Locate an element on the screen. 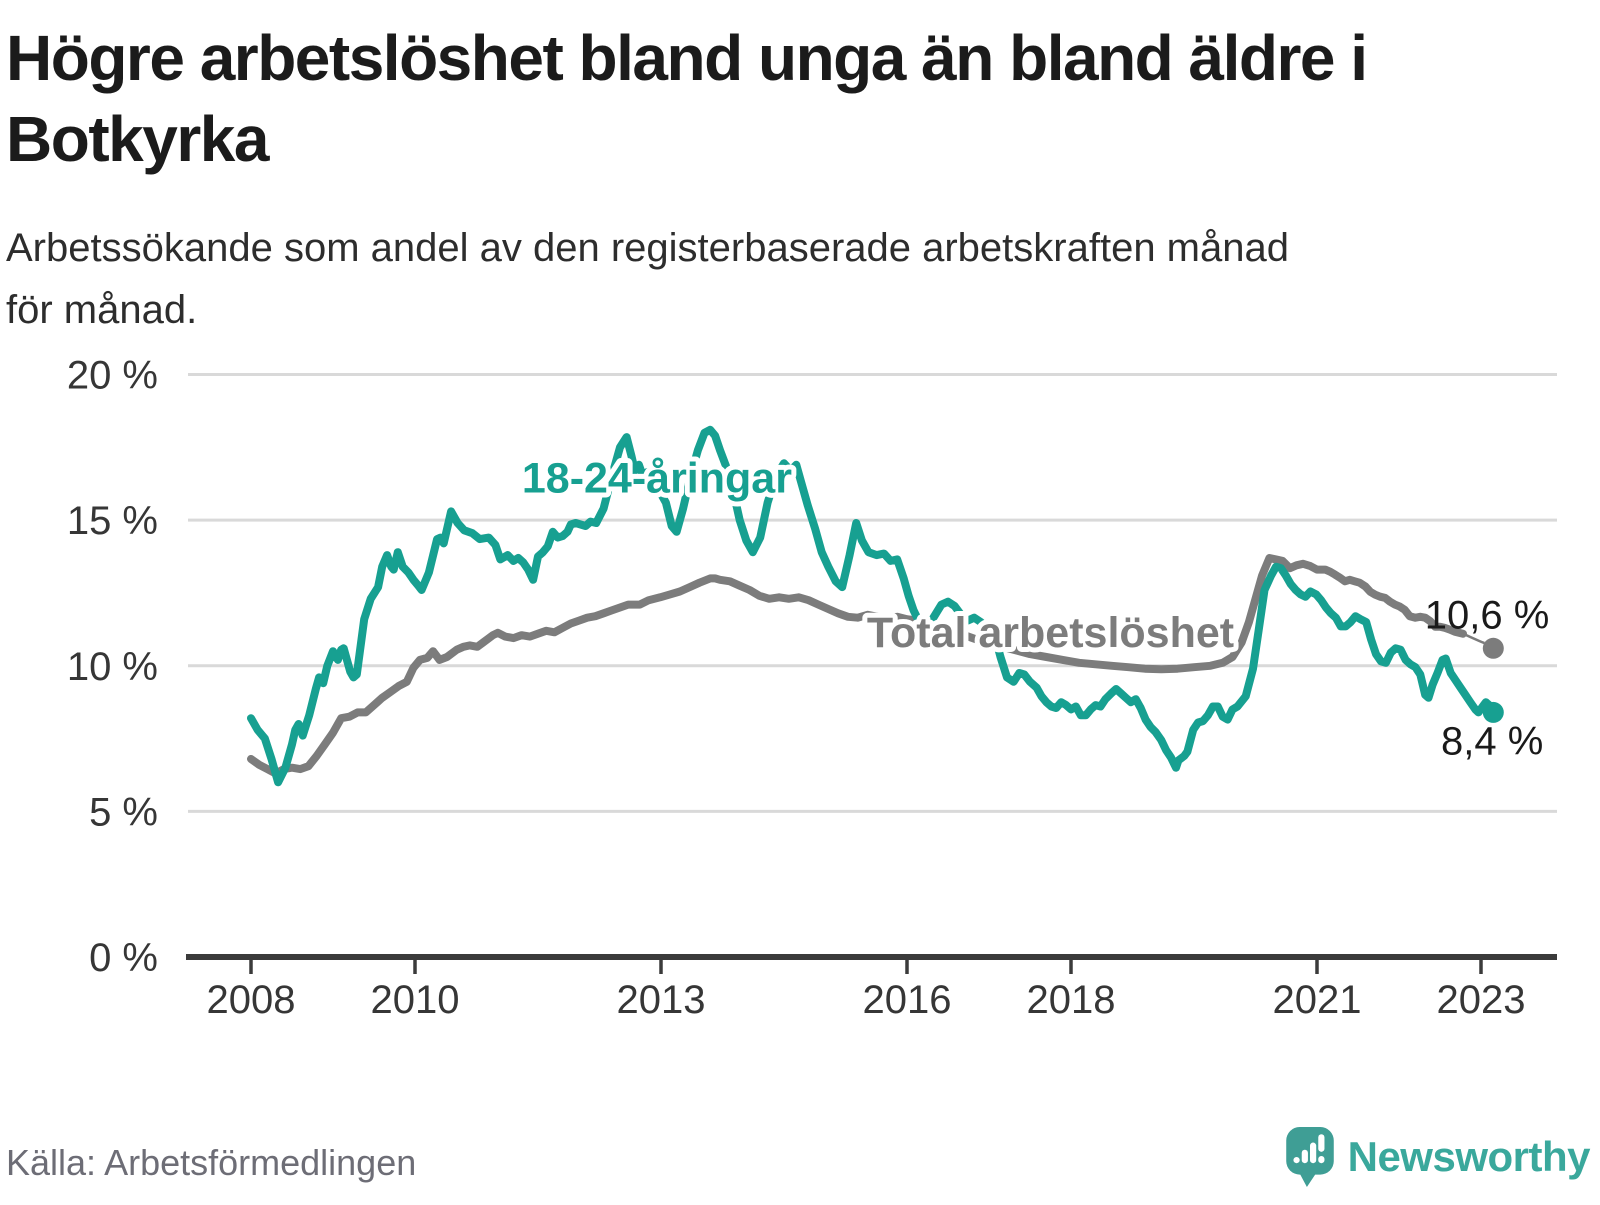 Image resolution: width=1600 pixels, height=1205 pixels. y-tick-label-5: 5 % is located at coordinates (123, 812).